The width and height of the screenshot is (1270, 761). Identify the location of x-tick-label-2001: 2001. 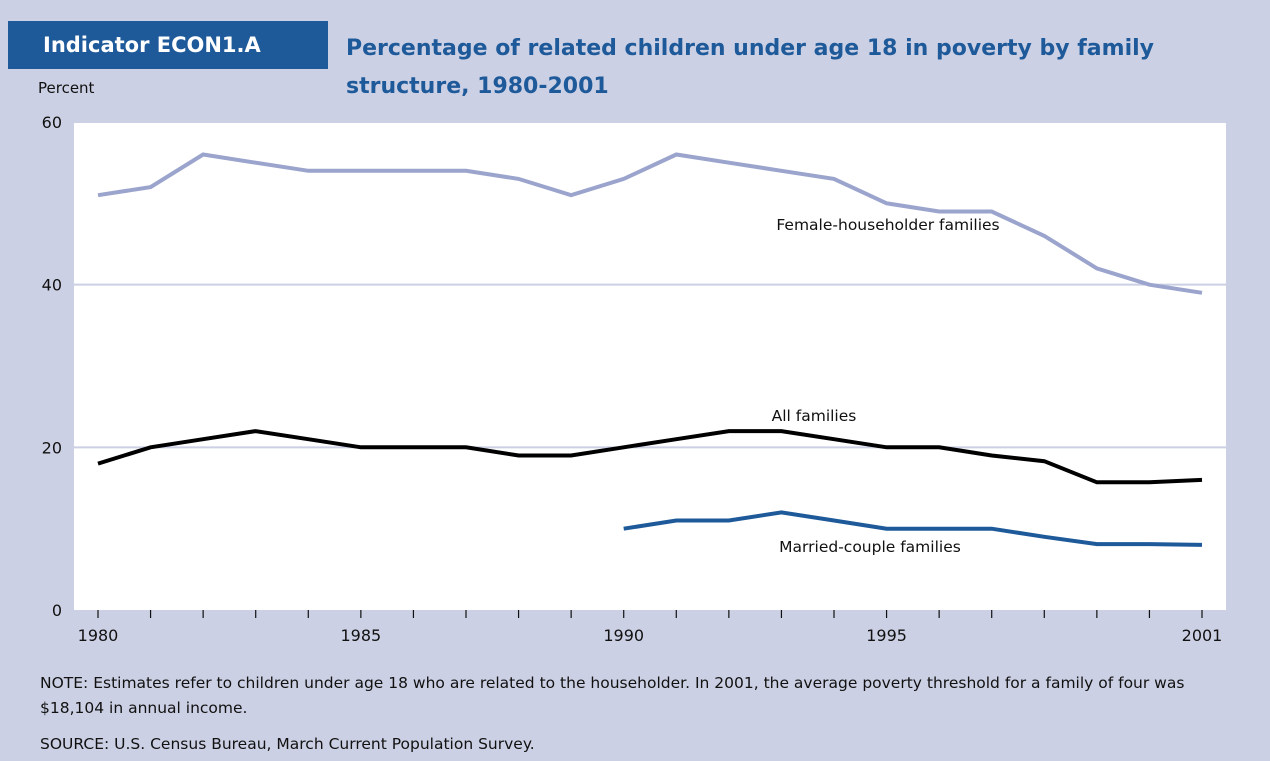
(1202, 635).